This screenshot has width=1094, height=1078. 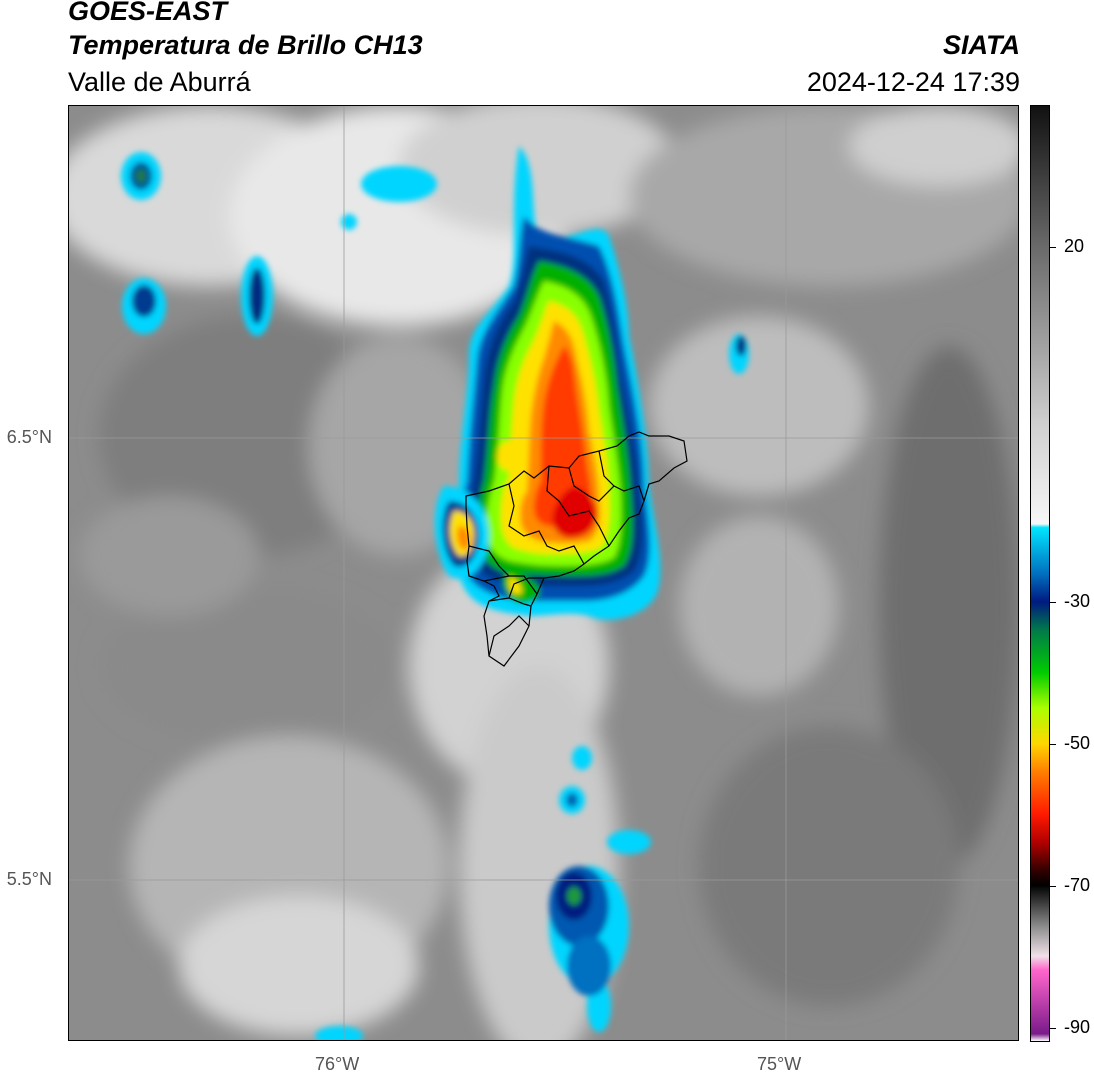 What do you see at coordinates (337, 1064) in the screenshot?
I see `lon-tick-76w: 76°W` at bounding box center [337, 1064].